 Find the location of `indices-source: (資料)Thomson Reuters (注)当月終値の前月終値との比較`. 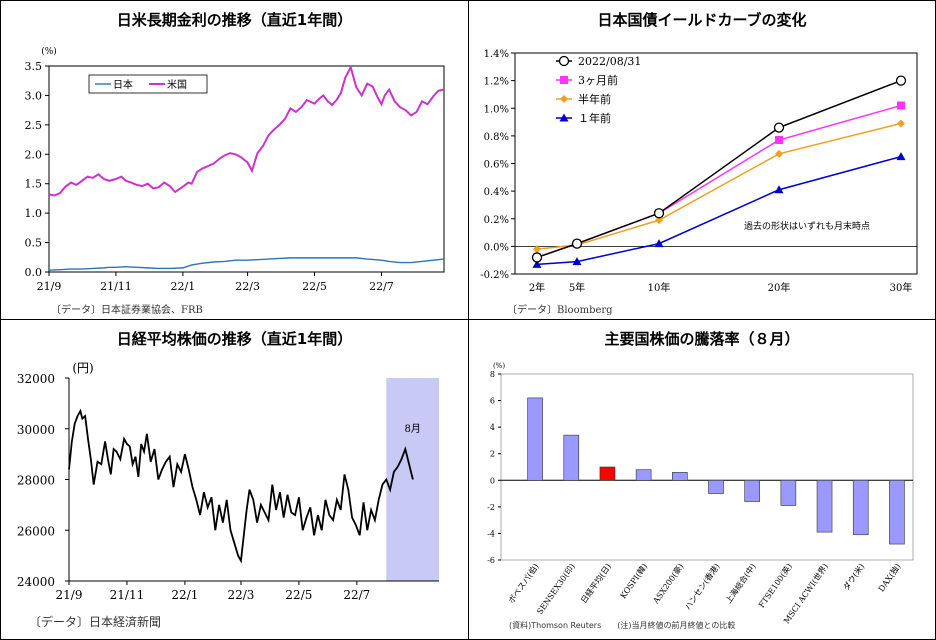

indices-source: (資料)Thomson Reuters (注)当月終値の前月終値との比較 is located at coordinates (622, 625).